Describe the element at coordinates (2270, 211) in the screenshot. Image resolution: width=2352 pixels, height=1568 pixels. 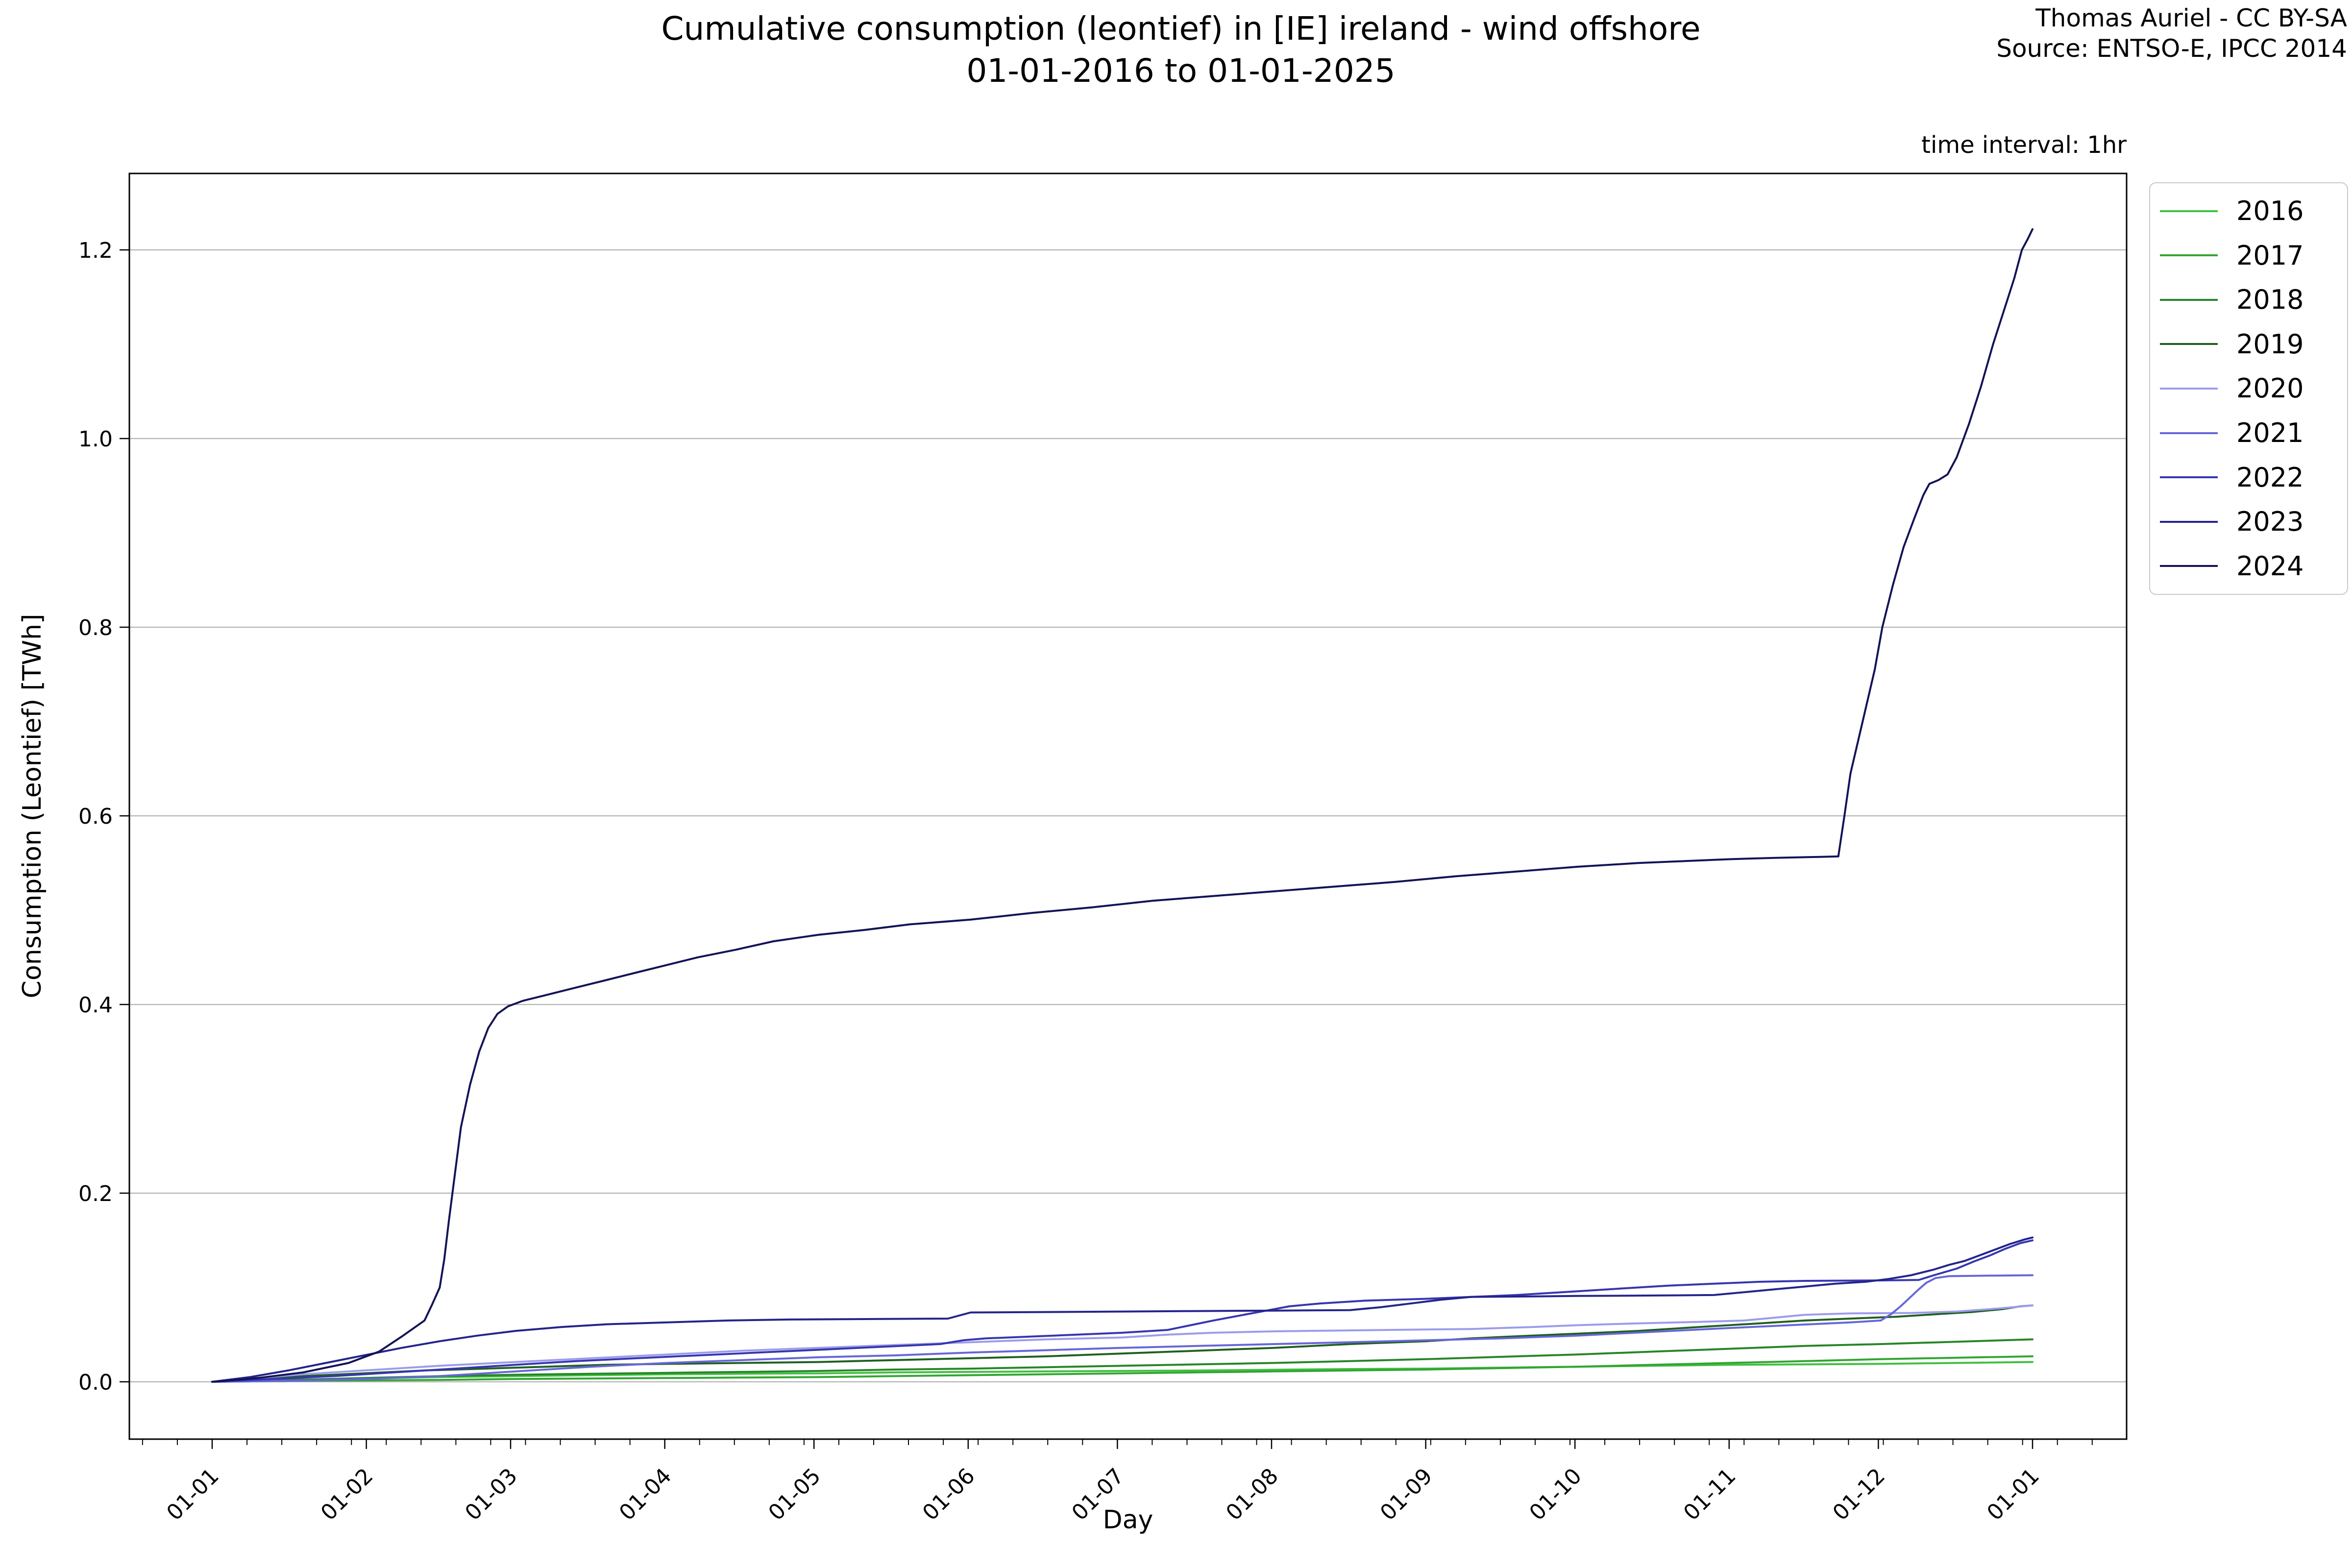
I see `legend-label-2016: 2016` at that location.